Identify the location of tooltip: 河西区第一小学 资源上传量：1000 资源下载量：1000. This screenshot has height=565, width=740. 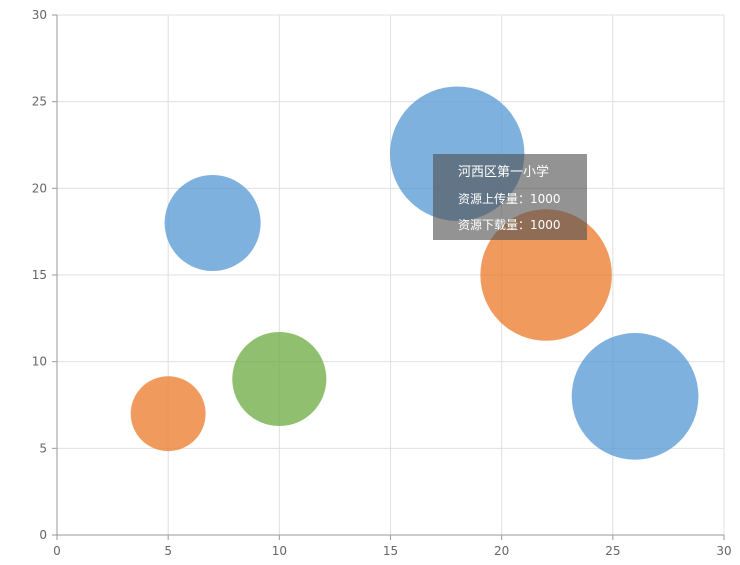
(510, 197).